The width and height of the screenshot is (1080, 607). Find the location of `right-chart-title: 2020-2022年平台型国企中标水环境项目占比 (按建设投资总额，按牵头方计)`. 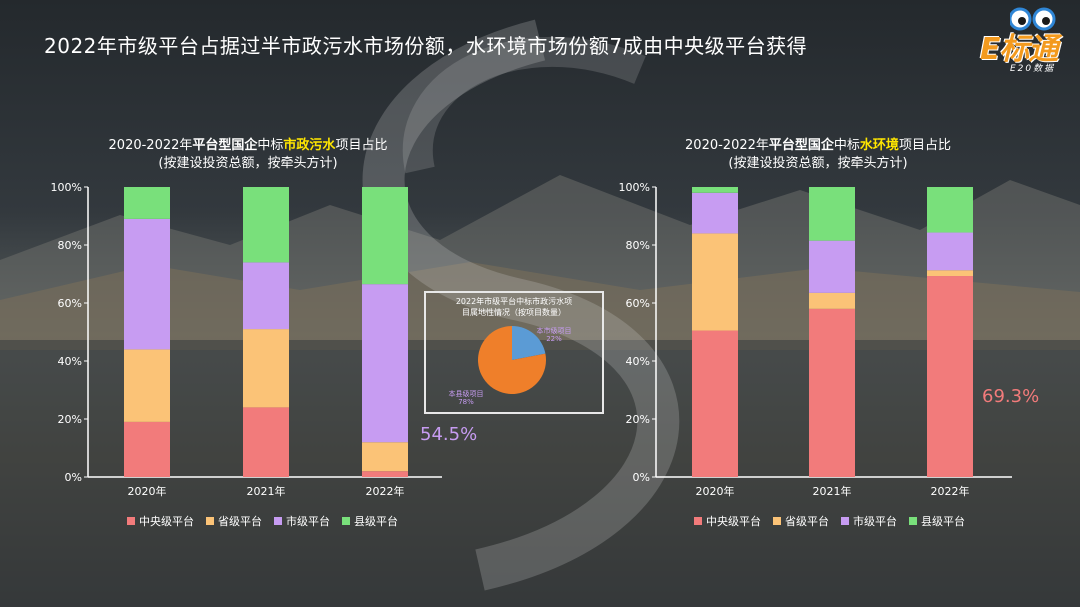

right-chart-title: 2020-2022年平台型国企中标水环境项目占比 (按建设投资总额，按牵头方计) is located at coordinates (818, 155).